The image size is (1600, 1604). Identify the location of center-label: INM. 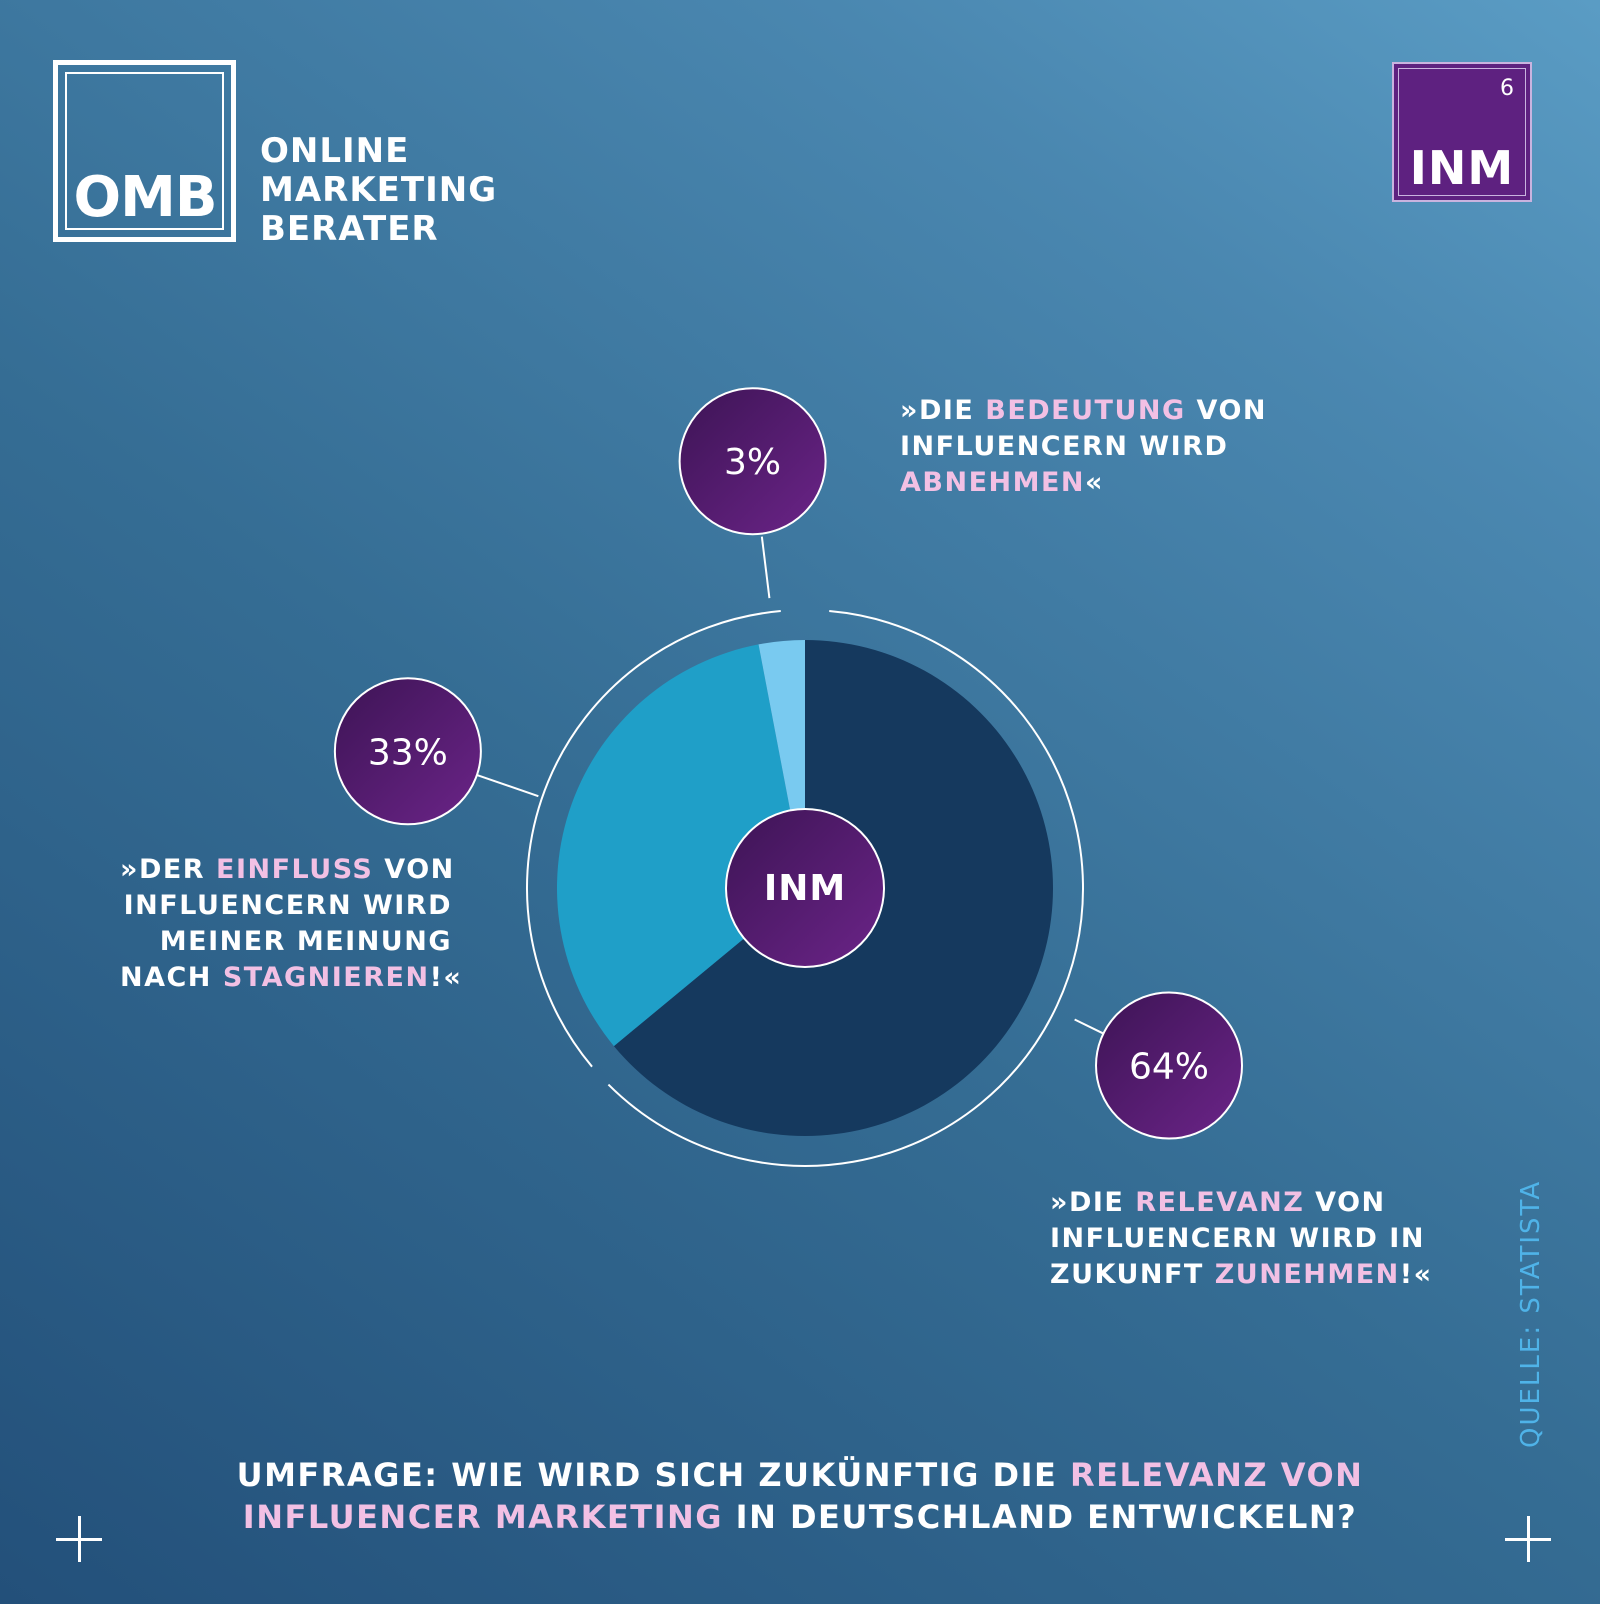
(805, 888).